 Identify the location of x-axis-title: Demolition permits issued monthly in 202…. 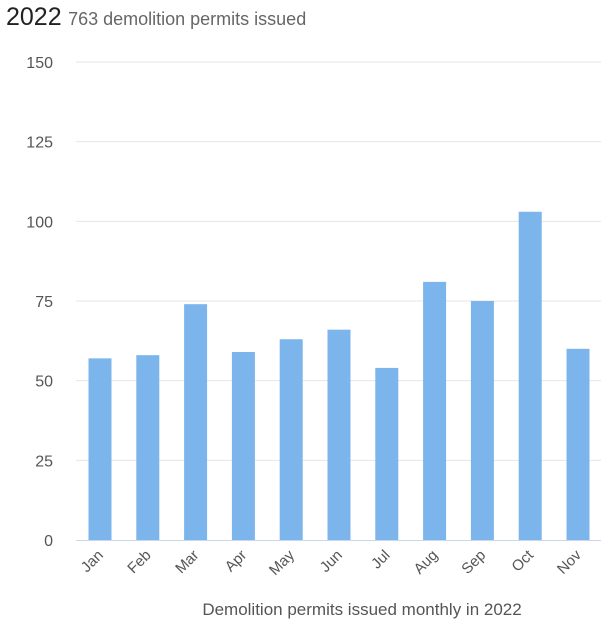
(361, 609).